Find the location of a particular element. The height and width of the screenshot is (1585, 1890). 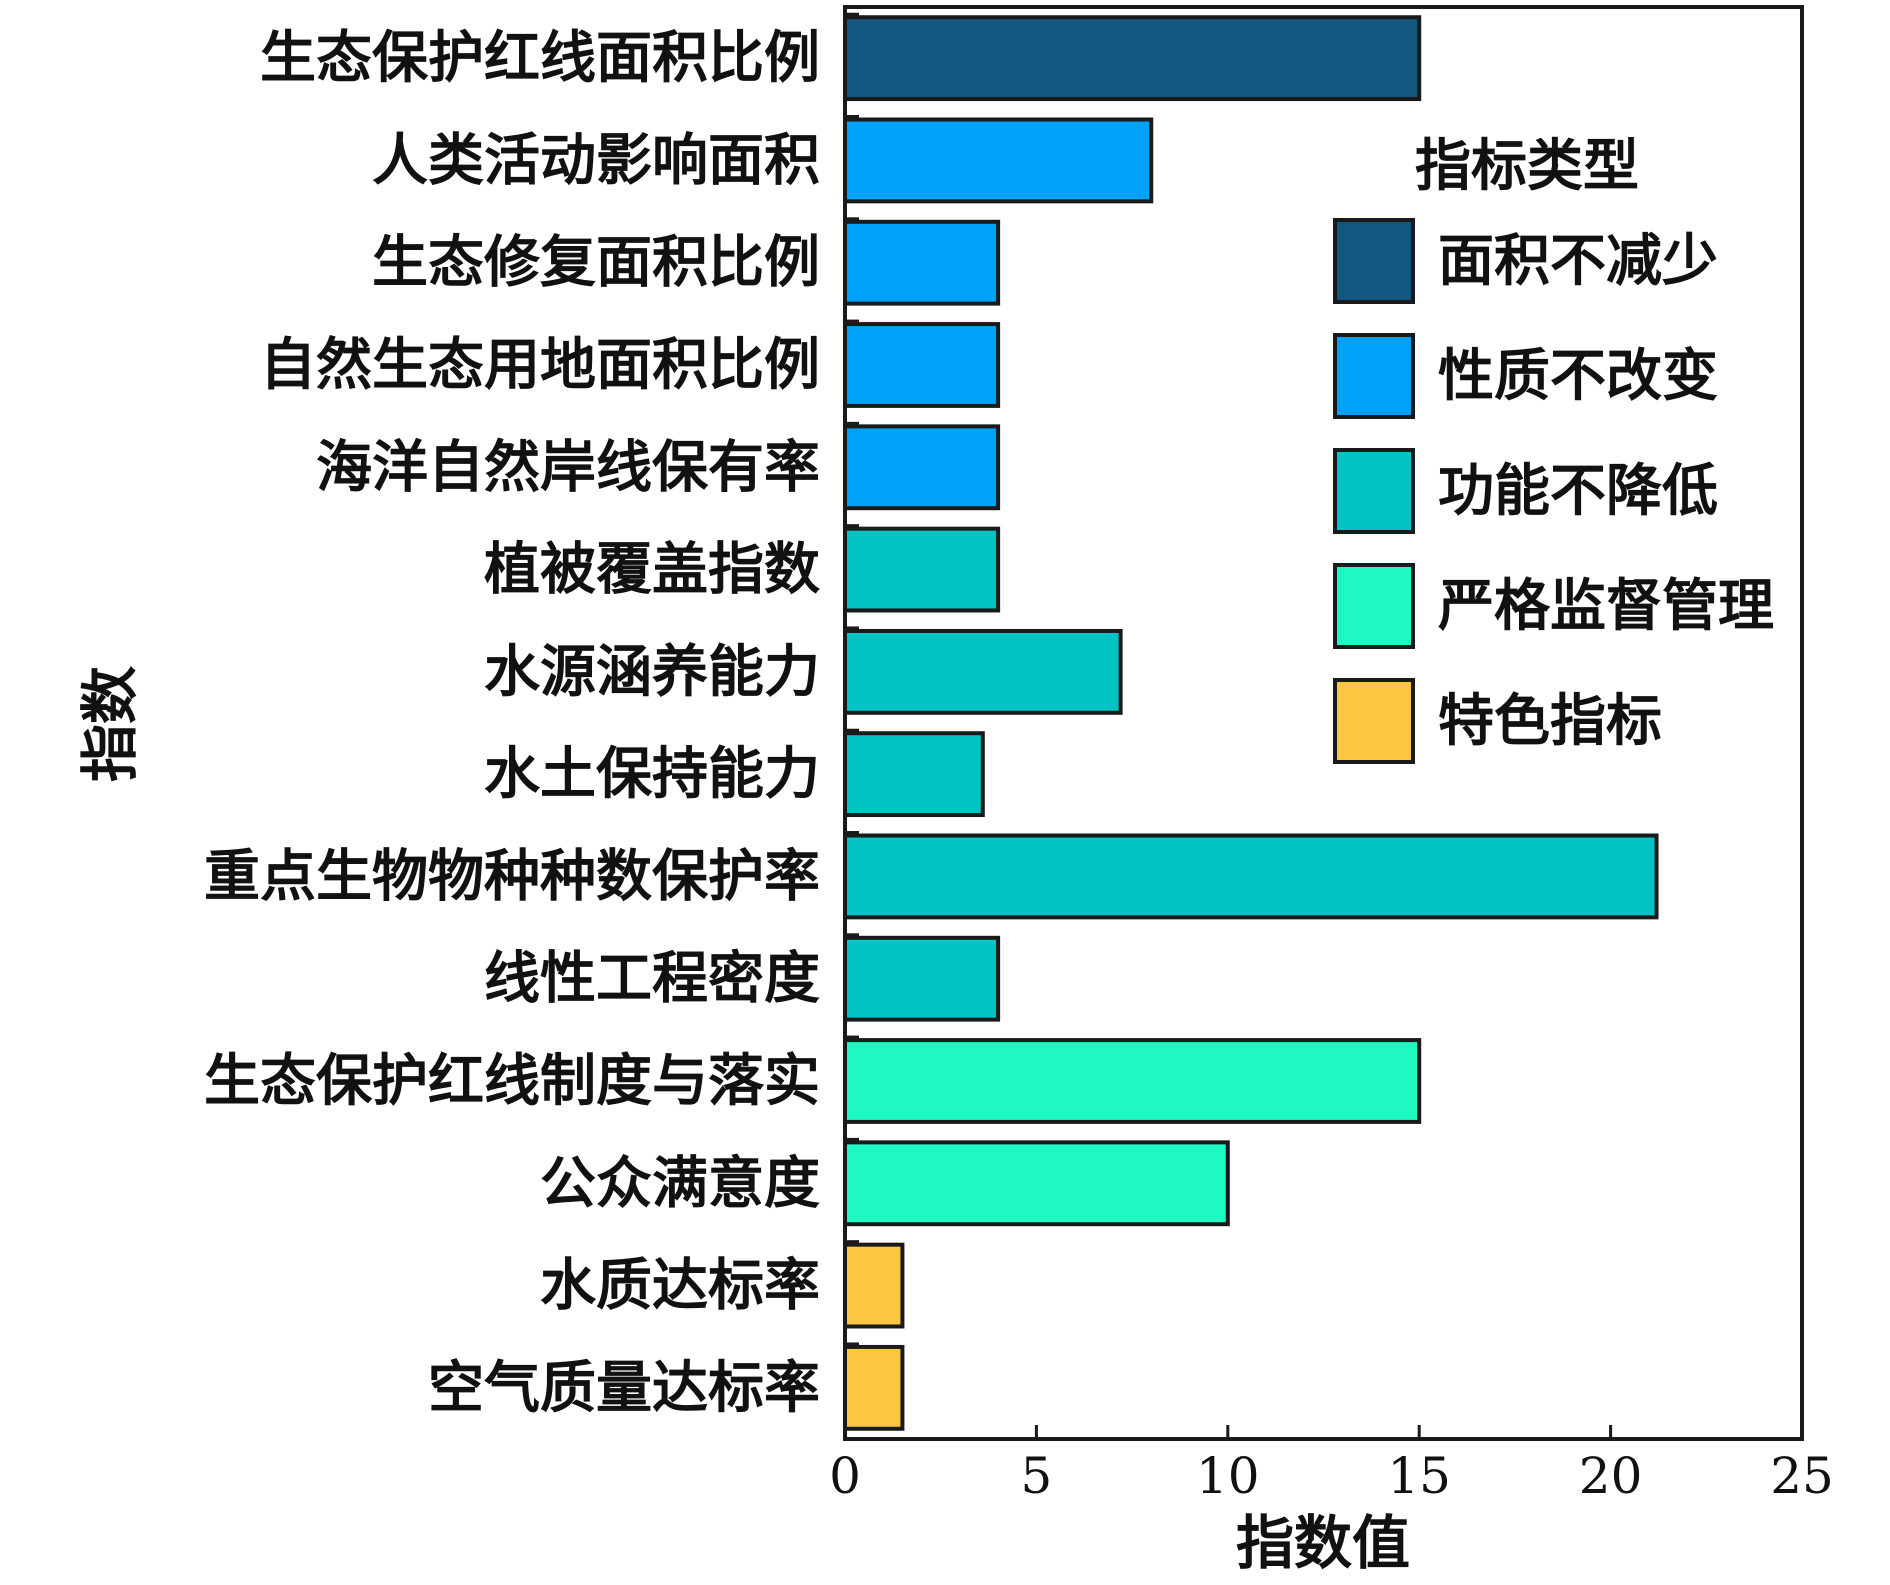

category-label: 生态保护红线制度与落实 is located at coordinates (512, 1081).